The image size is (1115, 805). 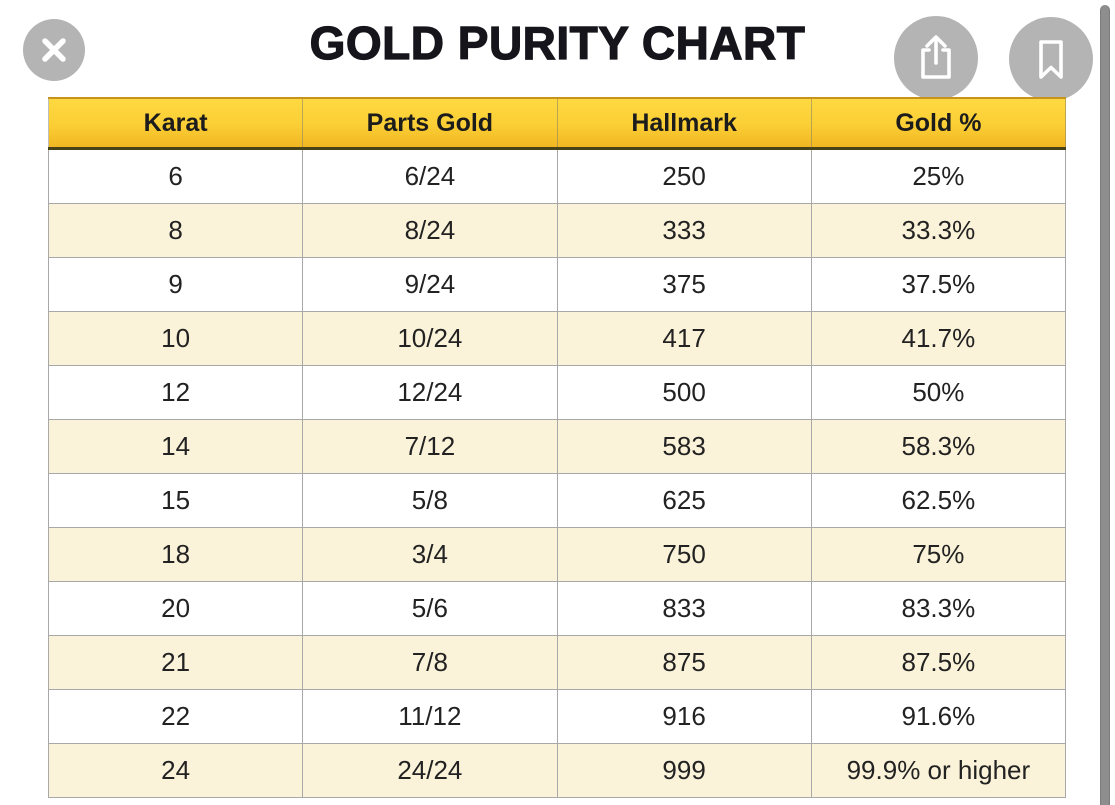 I want to click on table-cell: 7/8, so click(x=430, y=662).